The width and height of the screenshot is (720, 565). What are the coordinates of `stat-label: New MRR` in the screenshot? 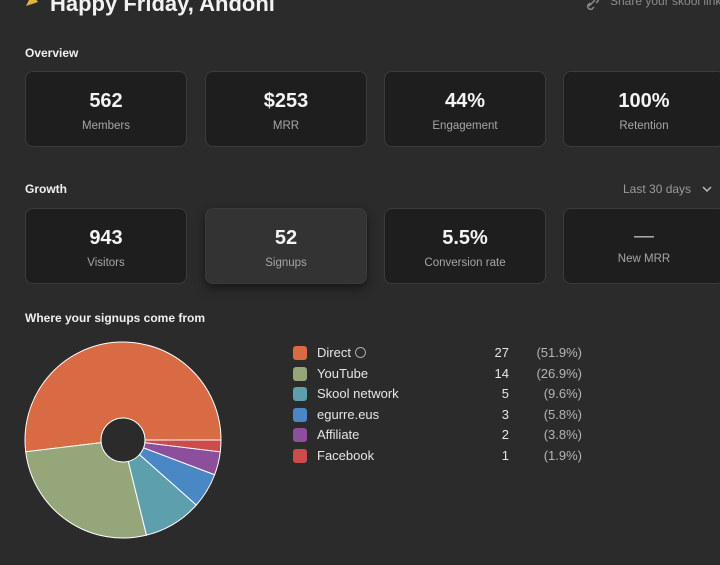 It's located at (644, 259).